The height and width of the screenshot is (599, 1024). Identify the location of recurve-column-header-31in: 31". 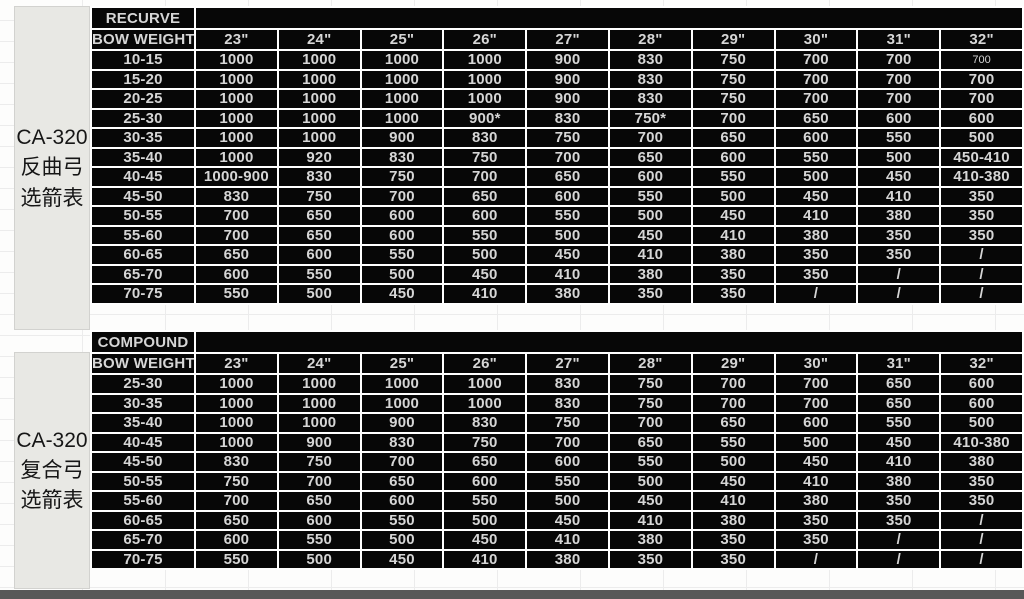
(899, 39).